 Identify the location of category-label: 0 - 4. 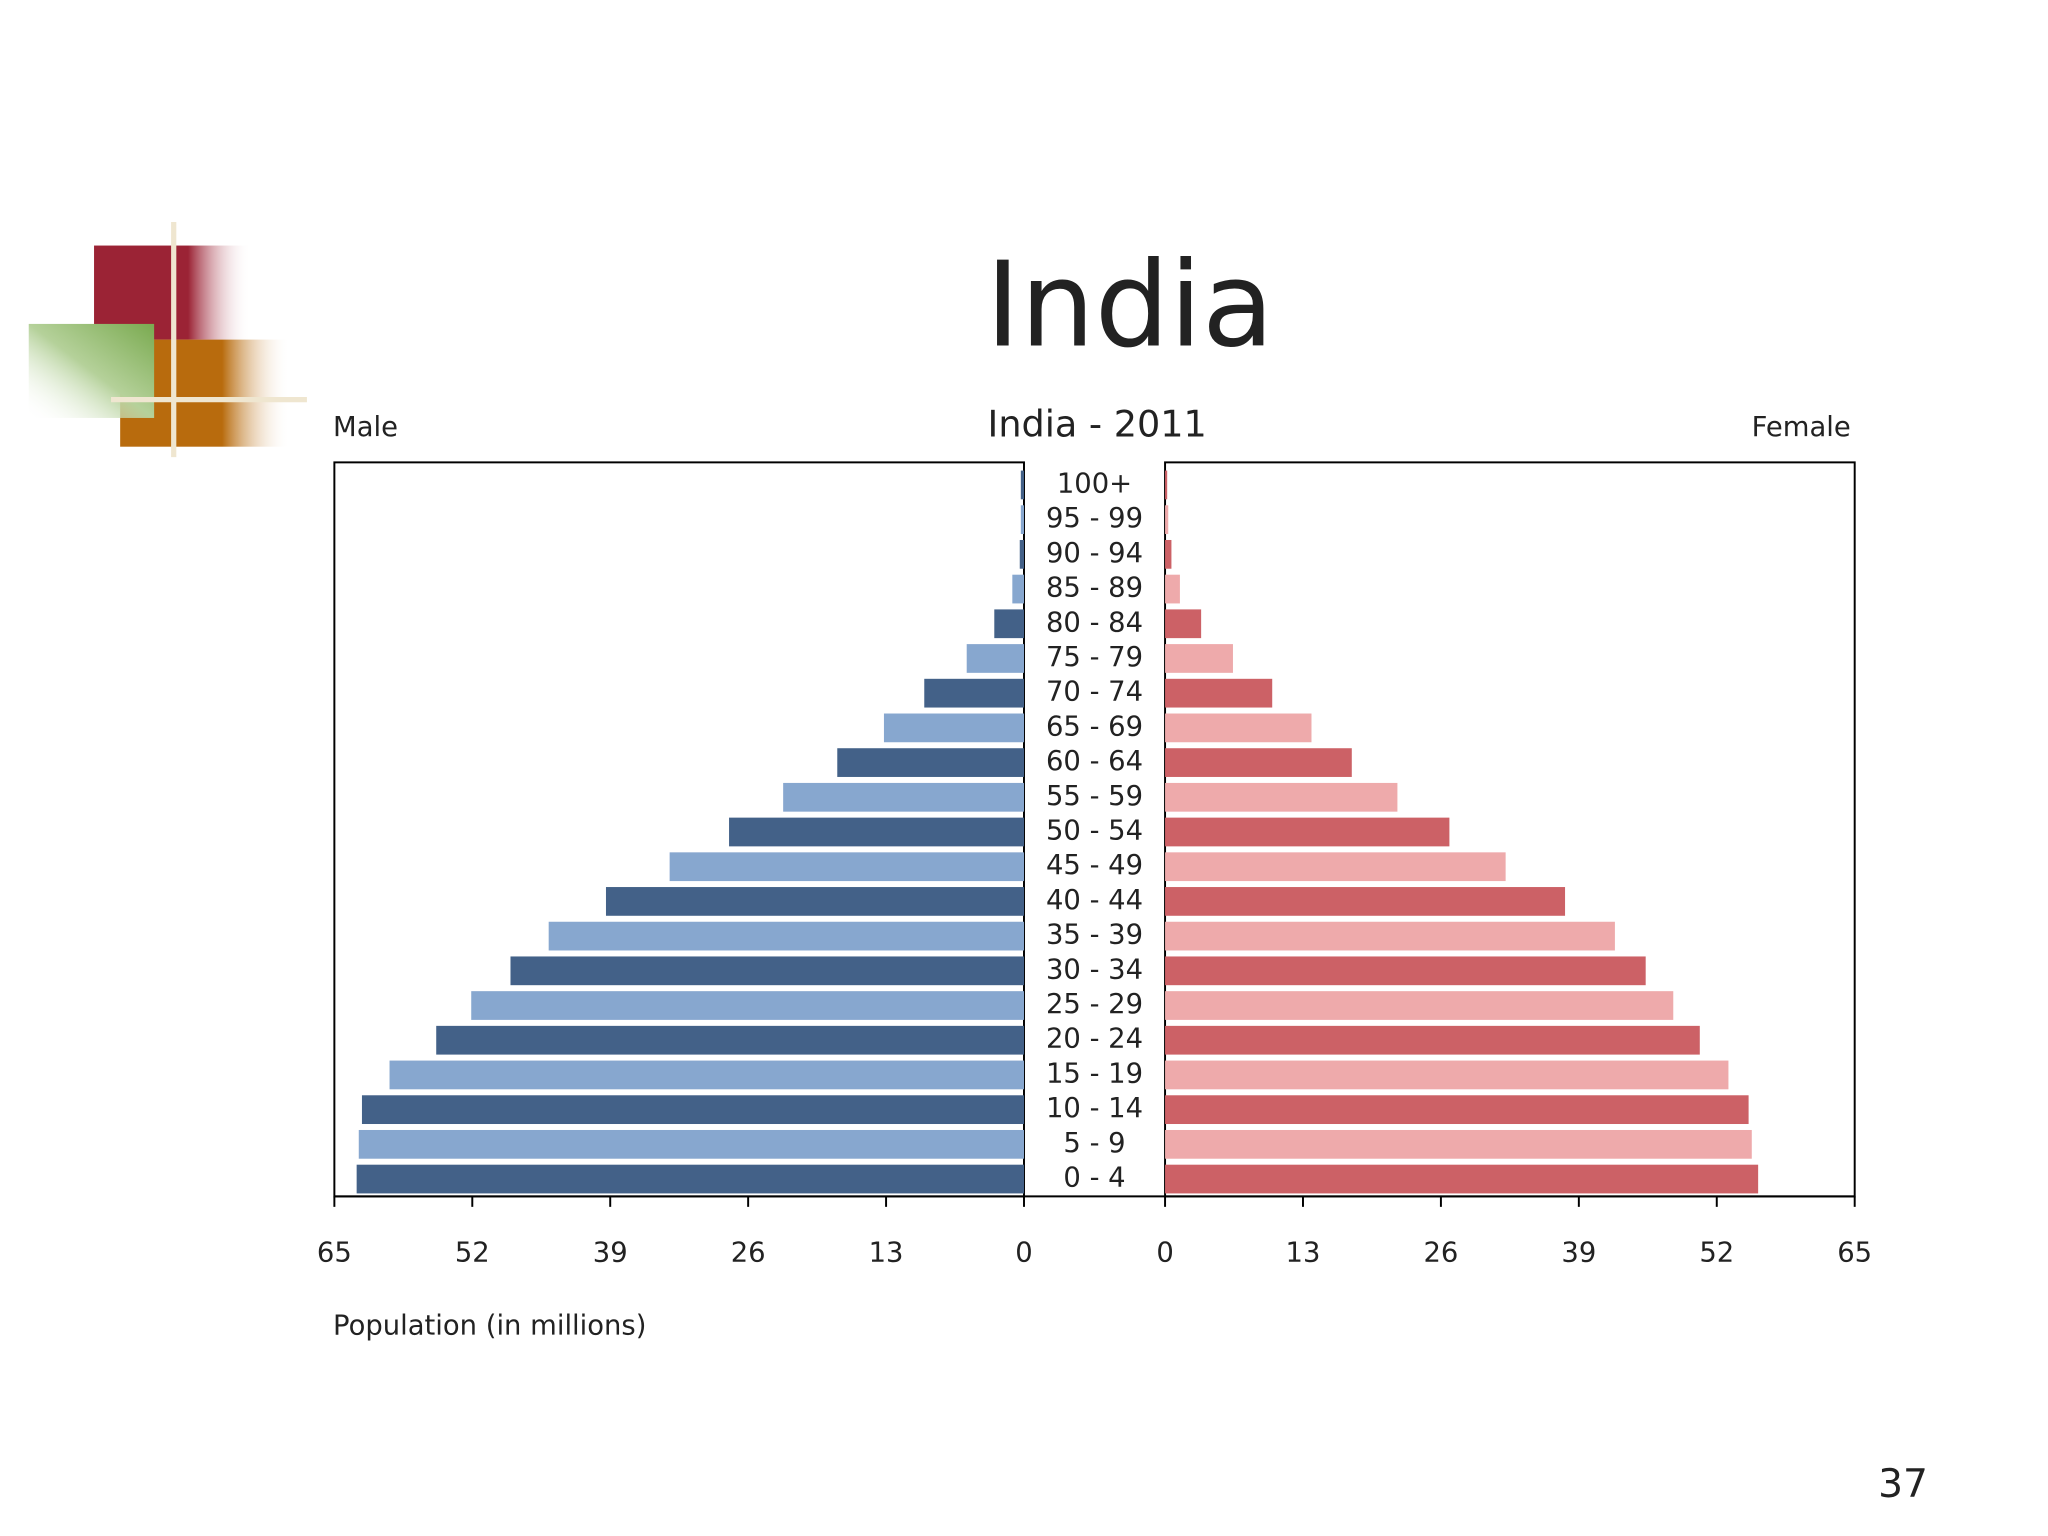
(1094, 1178).